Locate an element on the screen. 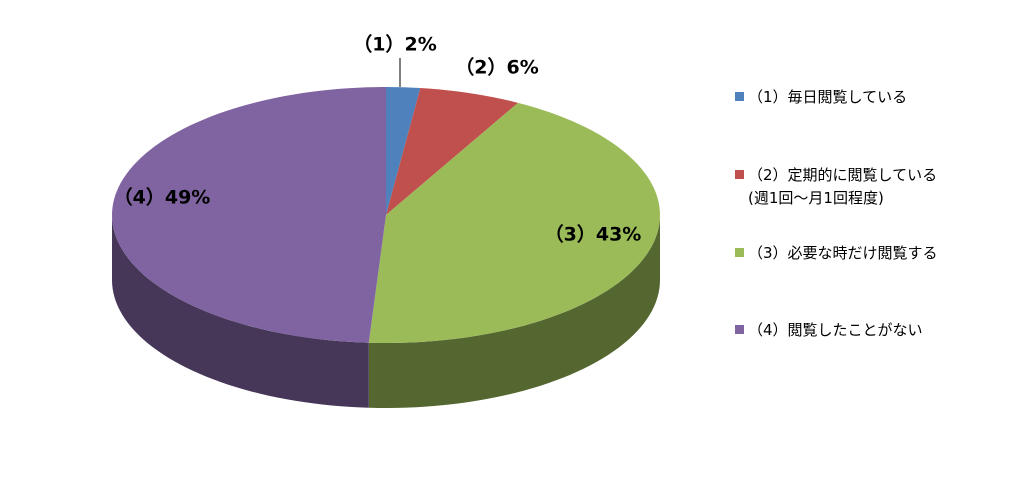 The width and height of the screenshot is (1024, 479). legend-item: （2）定期的に閲覧している (週1回～月1回程度) is located at coordinates (836, 187).